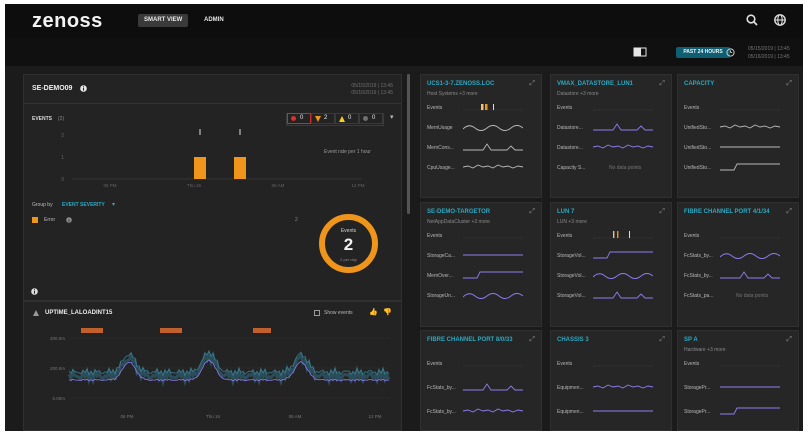 The image size is (808, 434). I want to click on show-events-label: Show events, so click(338, 313).